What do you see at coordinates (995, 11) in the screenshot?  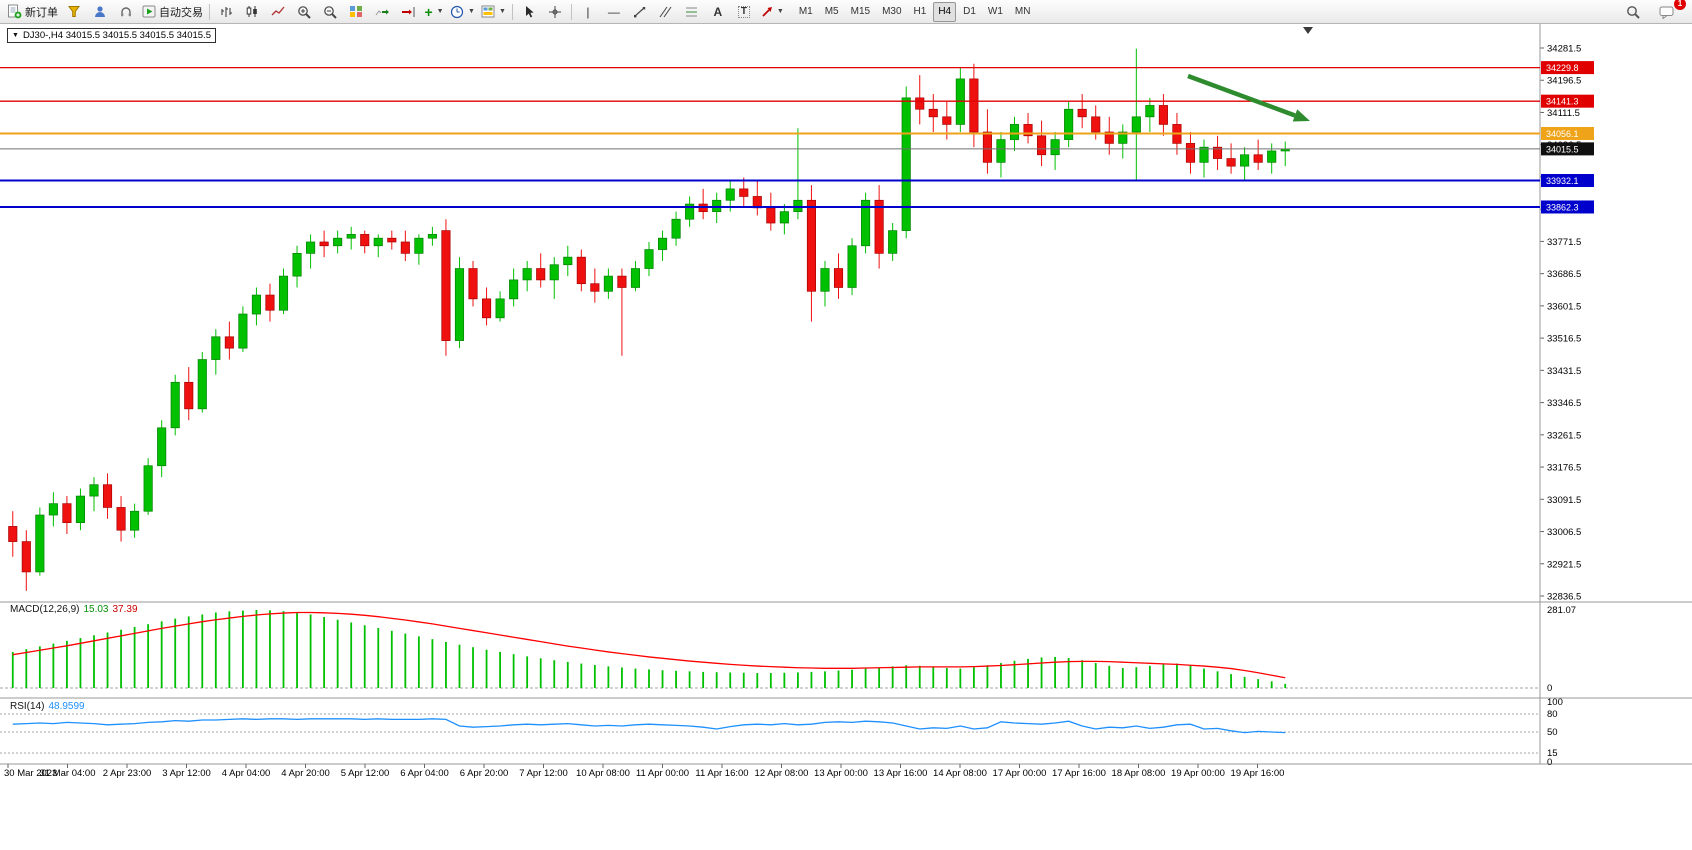 I see `tf-button-w1: W1` at bounding box center [995, 11].